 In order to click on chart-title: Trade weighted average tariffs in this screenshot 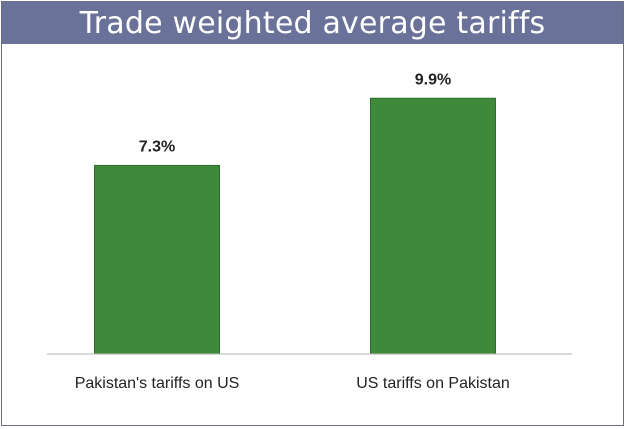, I will do `click(312, 23)`.